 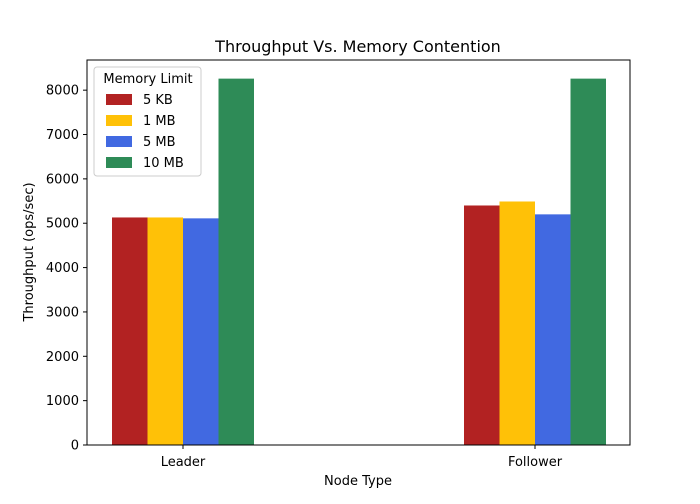 I want to click on legend-label: 5 MB, so click(x=159, y=142).